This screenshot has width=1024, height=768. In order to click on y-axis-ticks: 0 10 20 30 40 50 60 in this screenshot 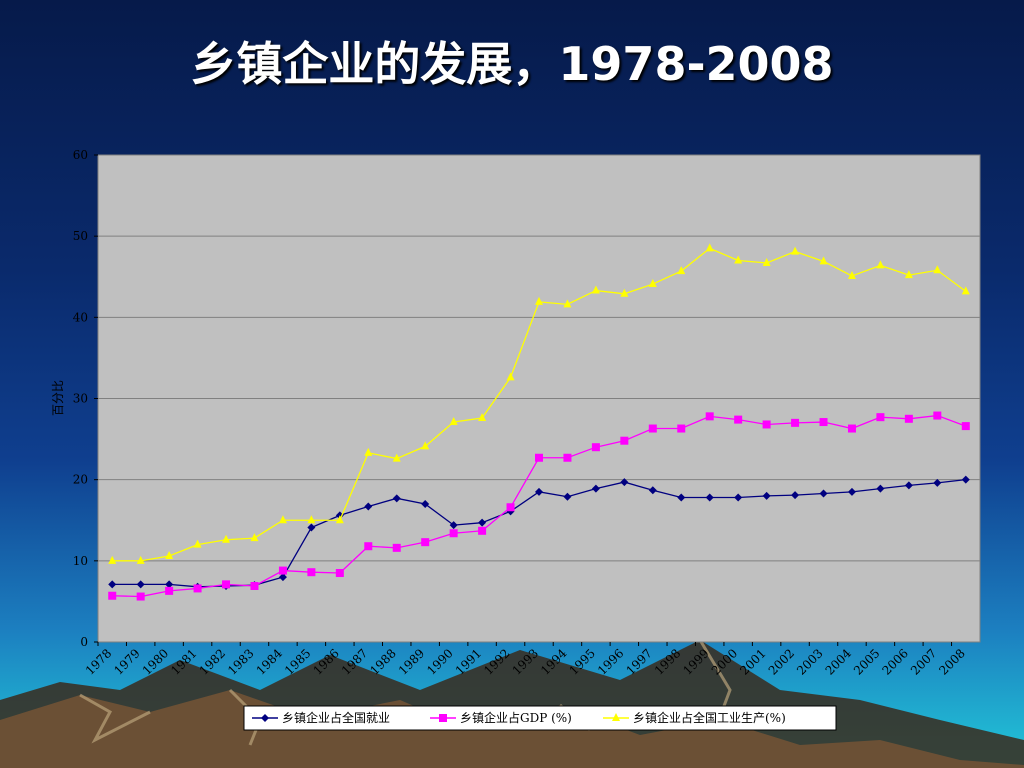, I will do `click(85, 398)`.